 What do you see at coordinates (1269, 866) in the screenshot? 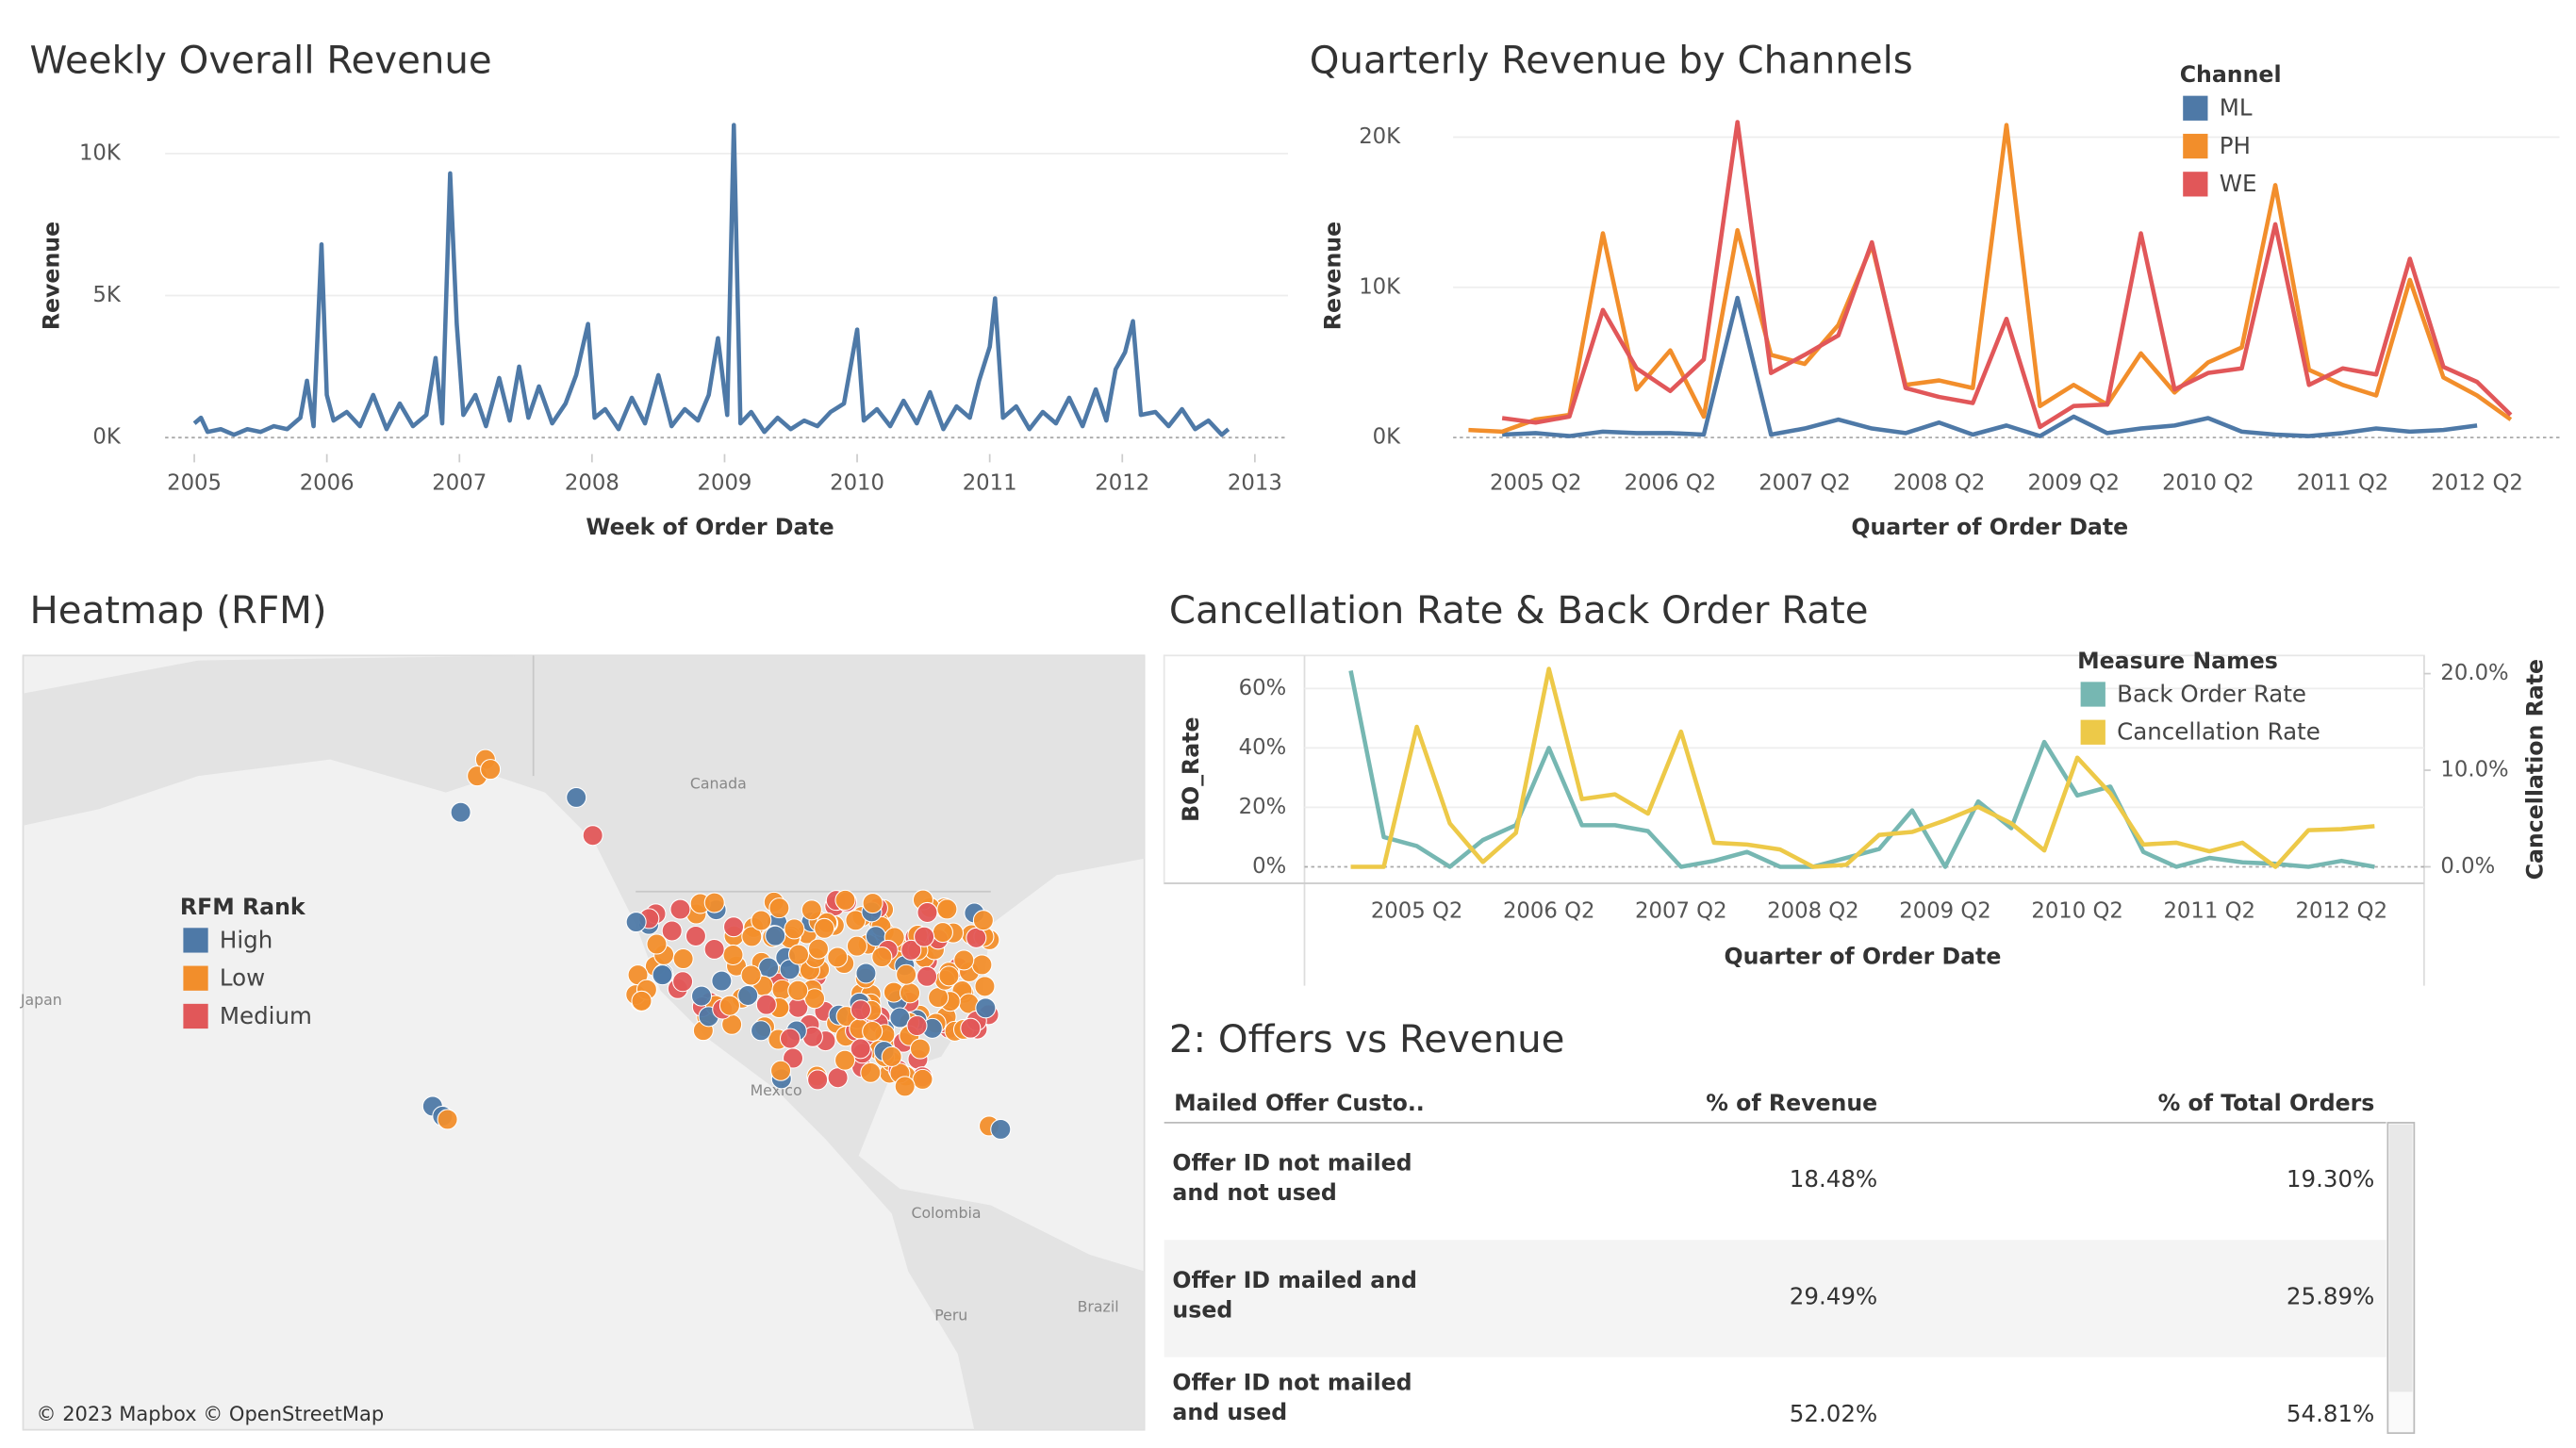
I see `y-tick-label: 0%` at bounding box center [1269, 866].